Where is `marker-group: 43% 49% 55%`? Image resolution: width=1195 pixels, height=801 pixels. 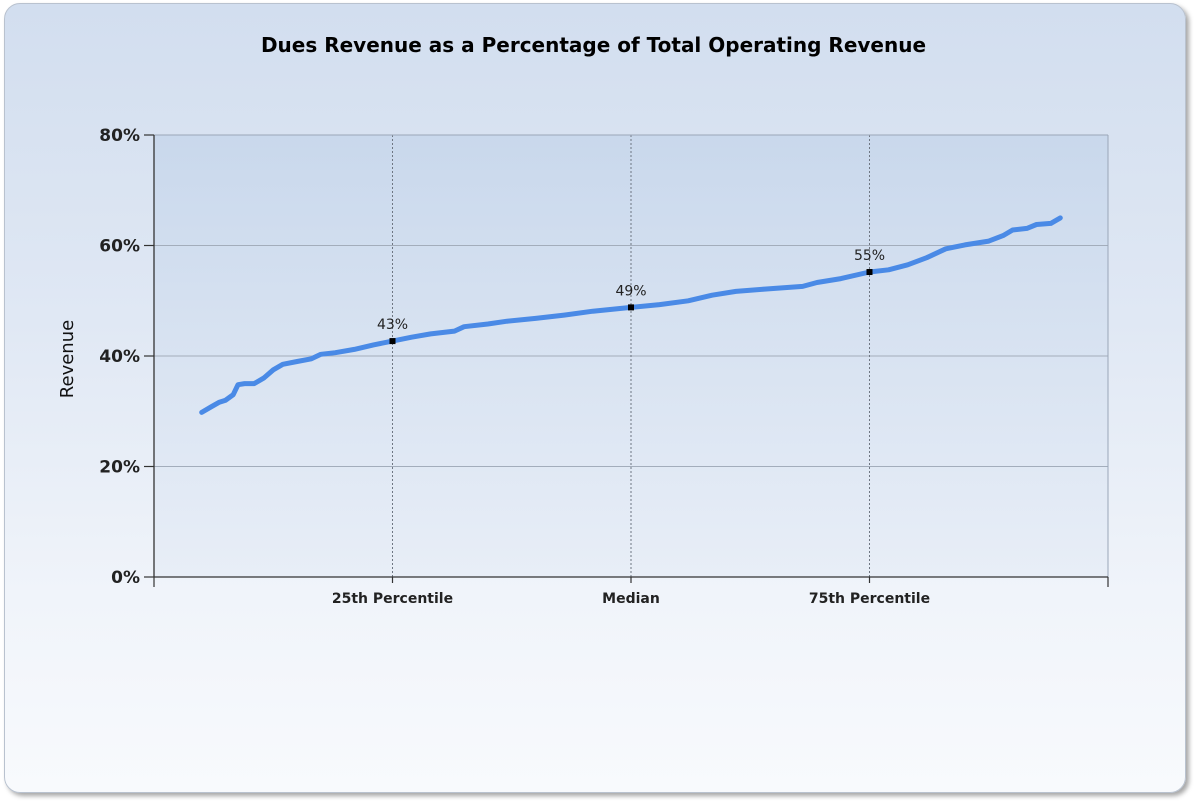 marker-group: 43% 49% 55% is located at coordinates (631, 296).